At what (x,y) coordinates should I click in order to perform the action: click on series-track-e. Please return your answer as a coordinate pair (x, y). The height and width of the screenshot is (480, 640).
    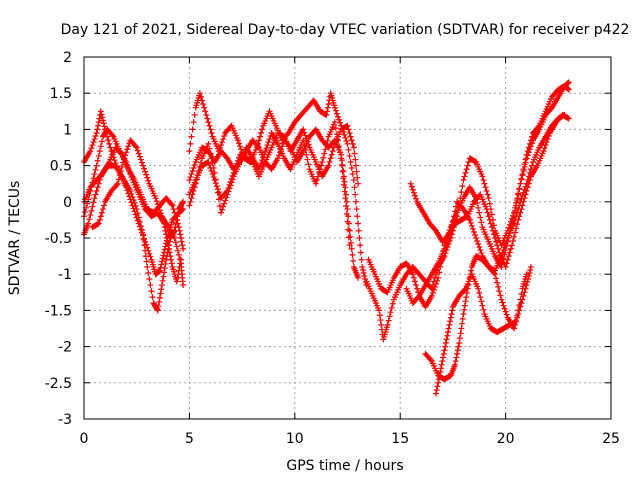
    Looking at the image, I should click on (138, 213).